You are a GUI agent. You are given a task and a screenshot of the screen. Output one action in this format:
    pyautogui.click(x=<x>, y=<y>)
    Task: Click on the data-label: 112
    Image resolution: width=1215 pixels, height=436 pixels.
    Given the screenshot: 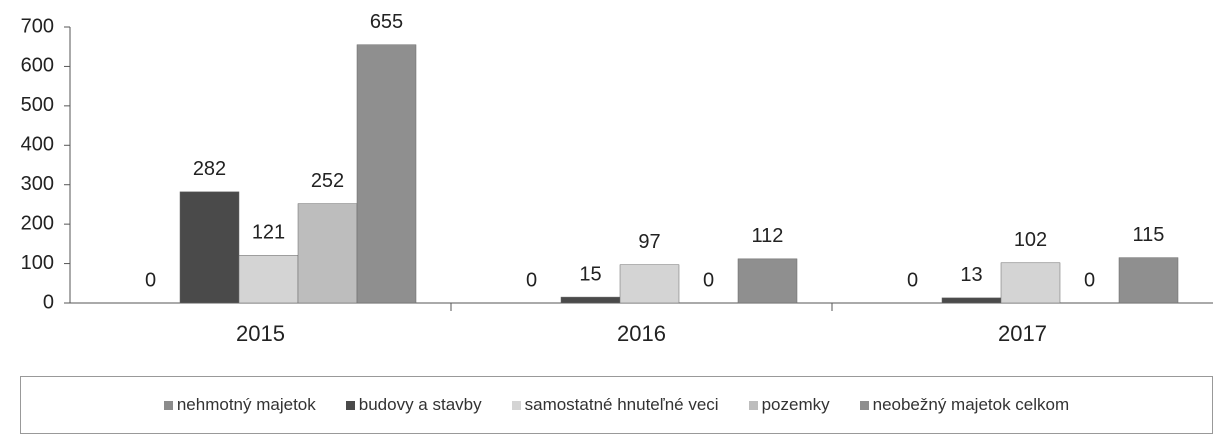 What is the action you would take?
    pyautogui.click(x=768, y=236)
    